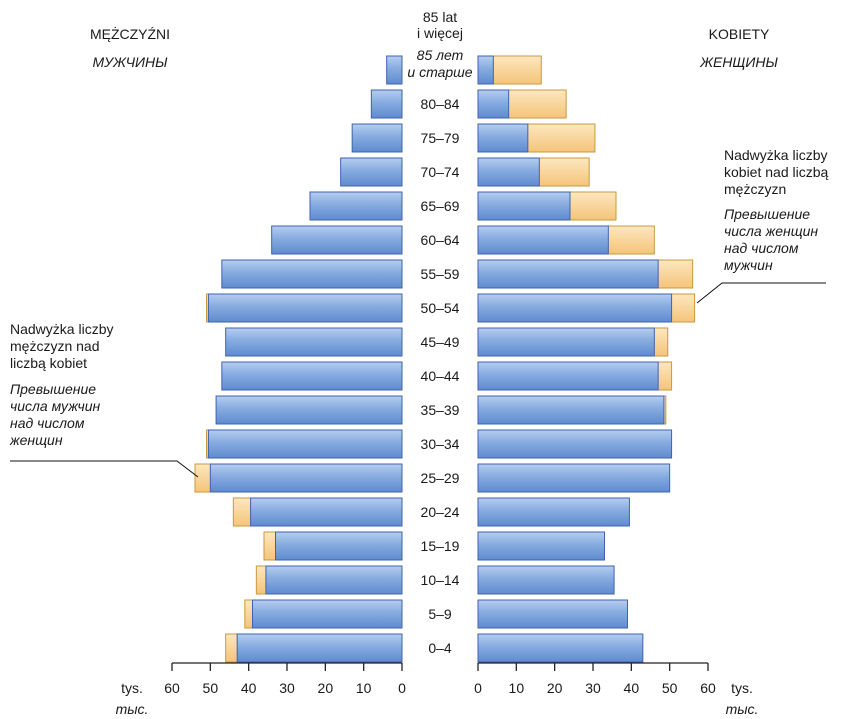  What do you see at coordinates (739, 34) in the screenshot?
I see `women-label-pl: KOBIETY` at bounding box center [739, 34].